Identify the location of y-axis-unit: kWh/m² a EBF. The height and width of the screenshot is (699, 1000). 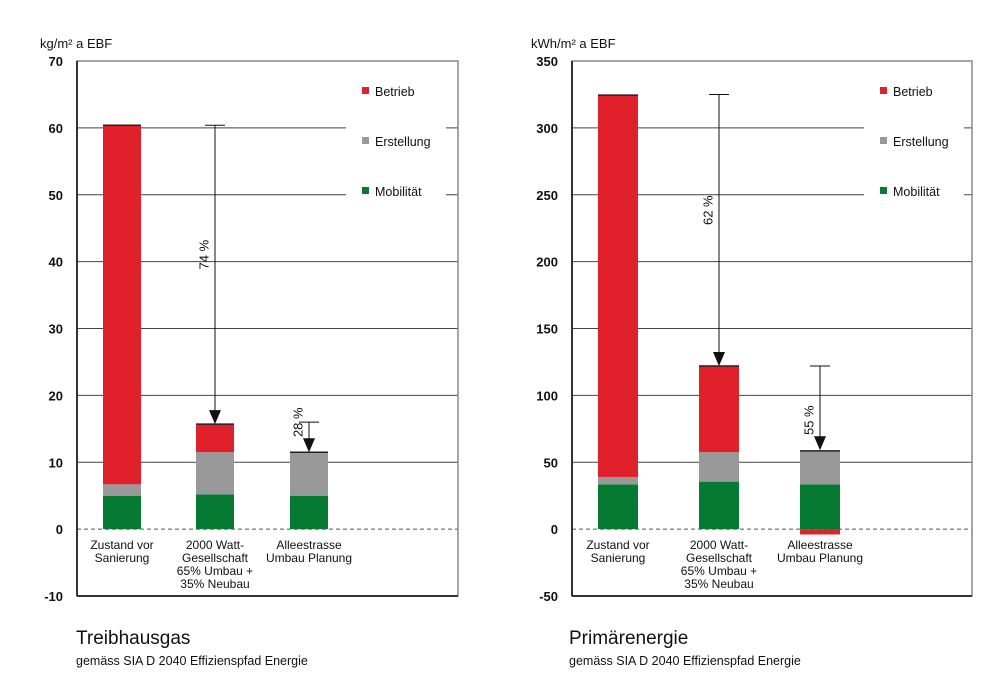
(573, 43).